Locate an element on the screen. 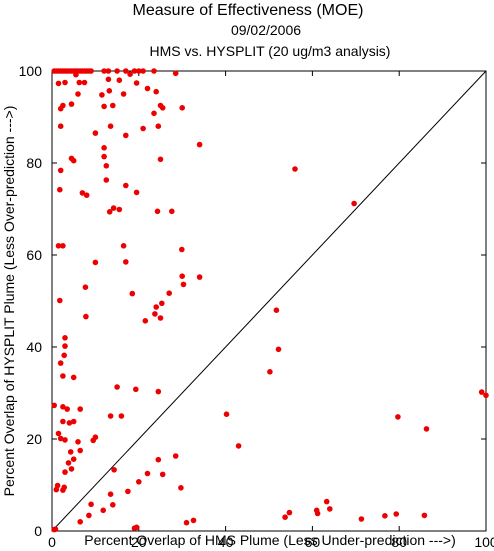 The height and width of the screenshot is (551, 494). x-tick-label: 60 is located at coordinates (313, 542).